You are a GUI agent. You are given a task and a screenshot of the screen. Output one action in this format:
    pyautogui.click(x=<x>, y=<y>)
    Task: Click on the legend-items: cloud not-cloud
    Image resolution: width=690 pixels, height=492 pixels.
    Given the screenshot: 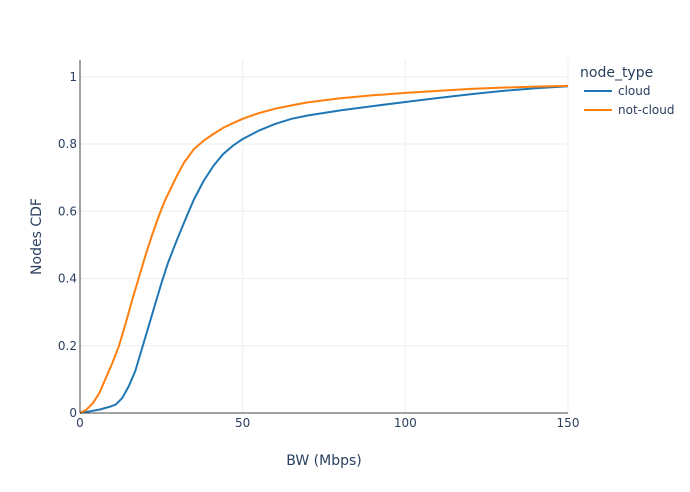 What is the action you would take?
    pyautogui.click(x=629, y=100)
    